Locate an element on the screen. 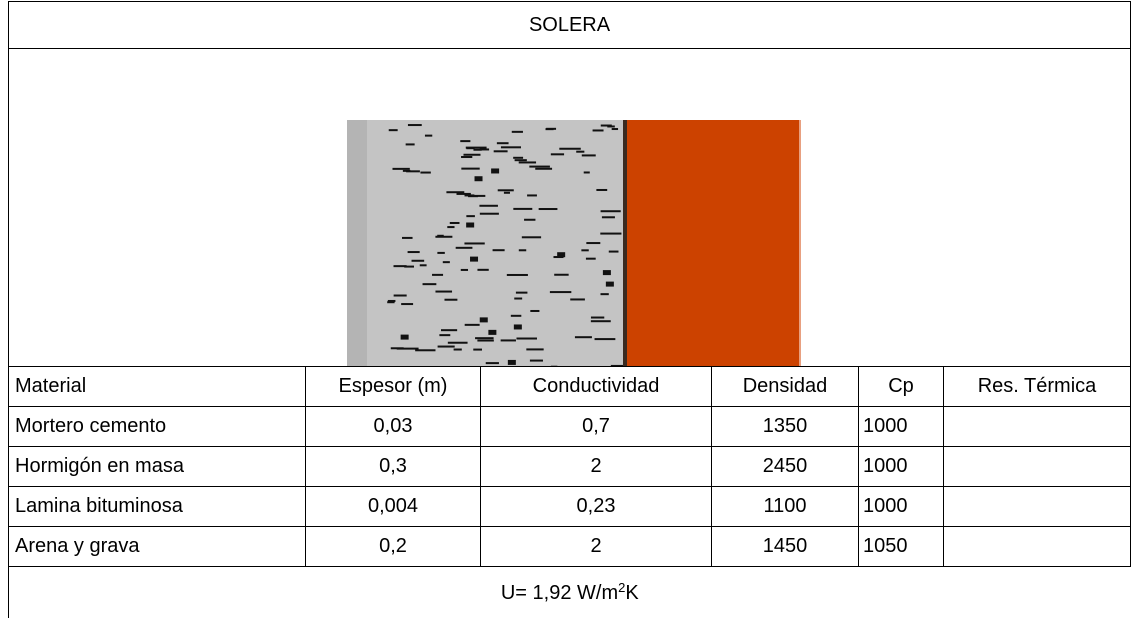 The height and width of the screenshot is (618, 1131). header-cell: Material is located at coordinates (157, 387).